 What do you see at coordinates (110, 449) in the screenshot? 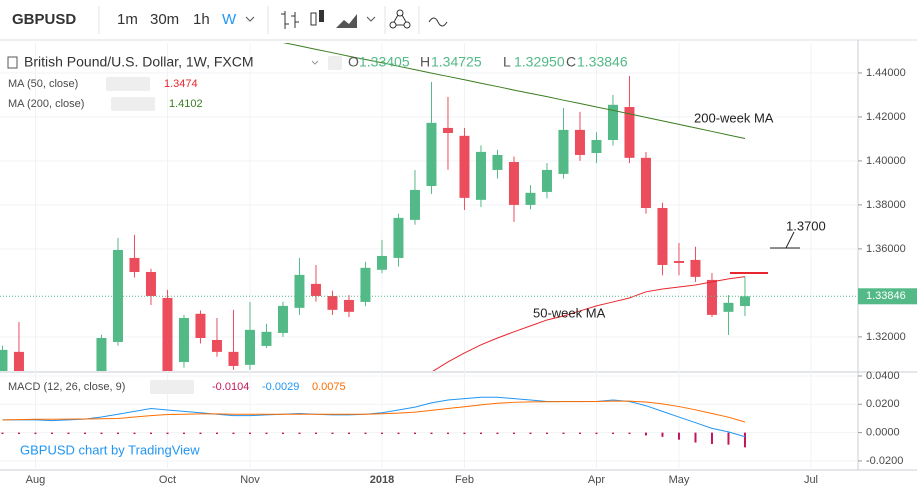
I see `footer-credit: GBPUSD chart by TradingView` at bounding box center [110, 449].